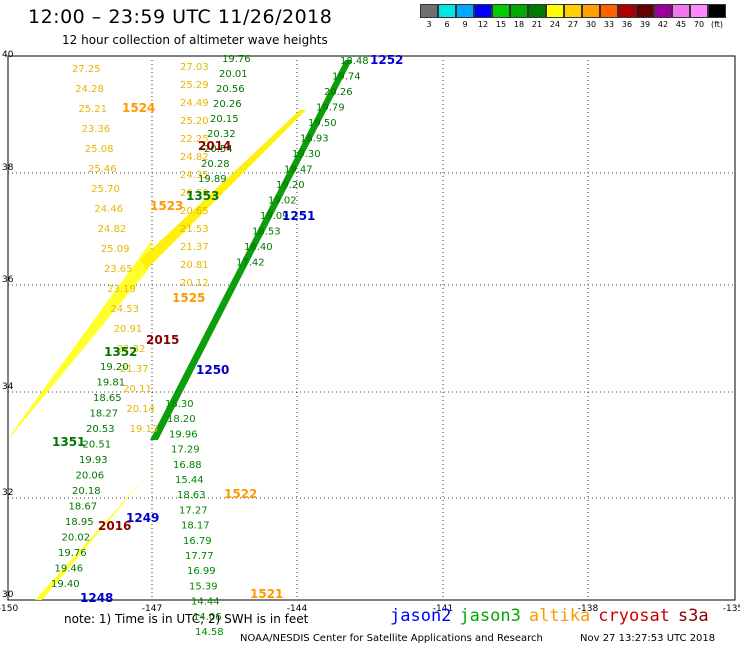  I want to click on jason3-track-value: 16.99, so click(201, 571).